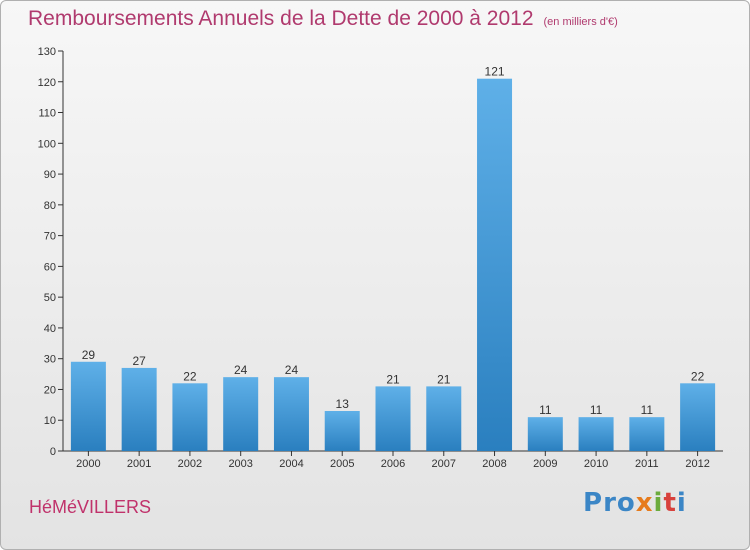 The height and width of the screenshot is (550, 750). What do you see at coordinates (697, 464) in the screenshot?
I see `x-tick-label: 2012` at bounding box center [697, 464].